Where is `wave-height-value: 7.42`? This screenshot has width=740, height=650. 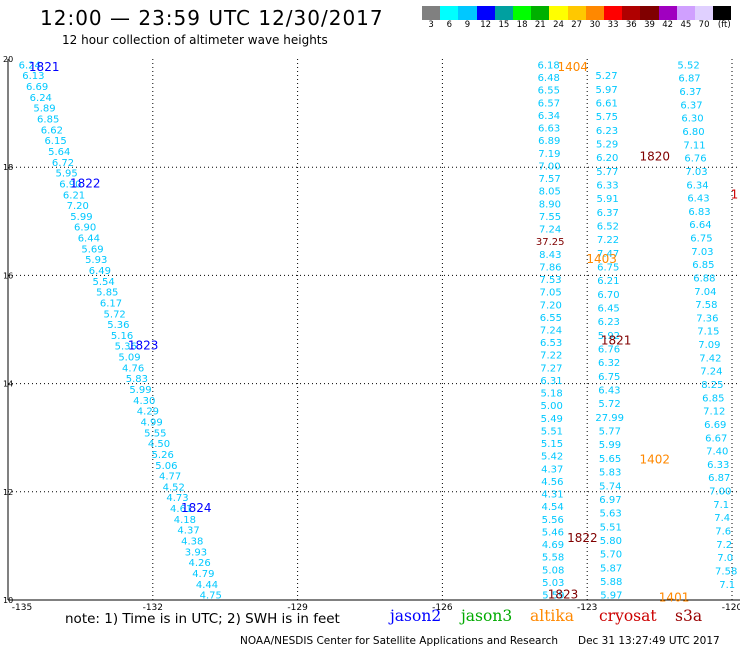 wave-height-value: 7.42 is located at coordinates (710, 358).